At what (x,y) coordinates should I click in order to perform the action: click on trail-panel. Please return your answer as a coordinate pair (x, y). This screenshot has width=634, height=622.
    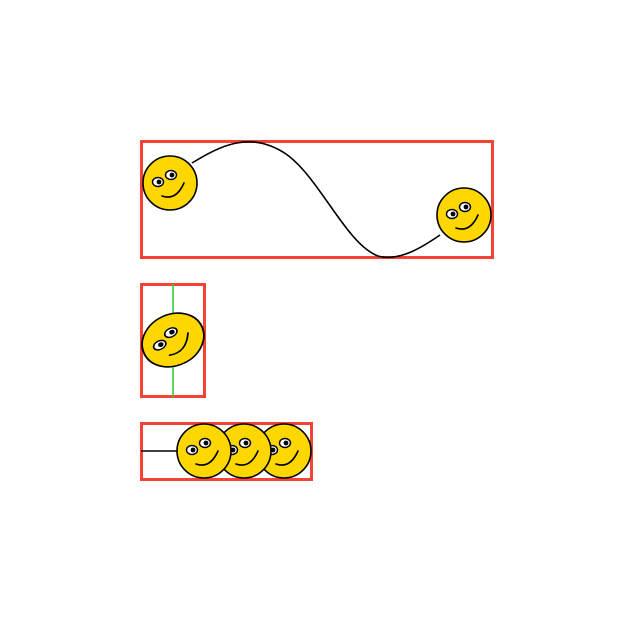
    Looking at the image, I should click on (226, 451).